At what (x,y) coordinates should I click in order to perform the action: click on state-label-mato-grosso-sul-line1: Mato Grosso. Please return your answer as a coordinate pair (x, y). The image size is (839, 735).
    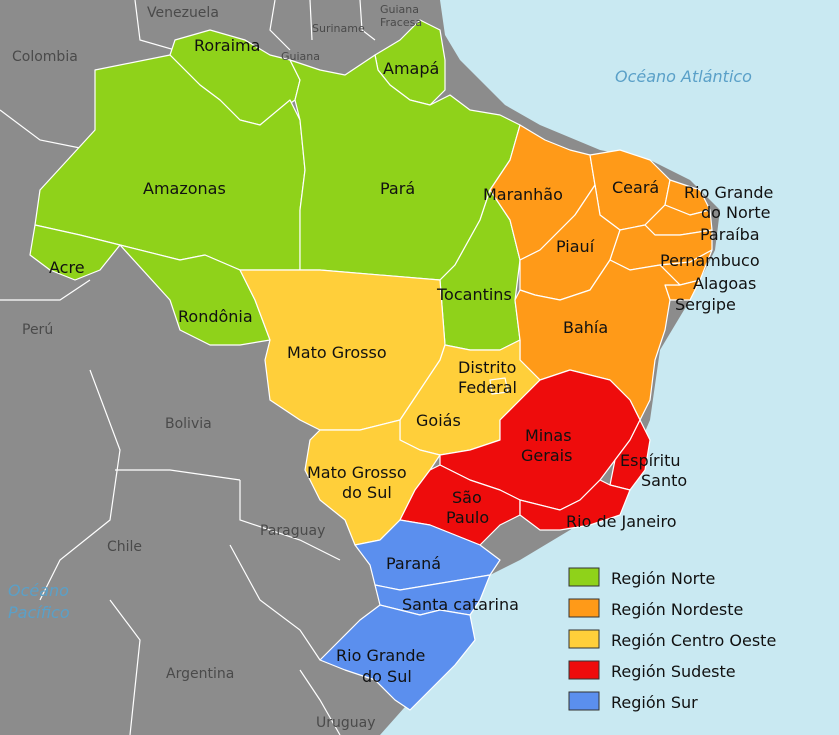
    Looking at the image, I should click on (357, 472).